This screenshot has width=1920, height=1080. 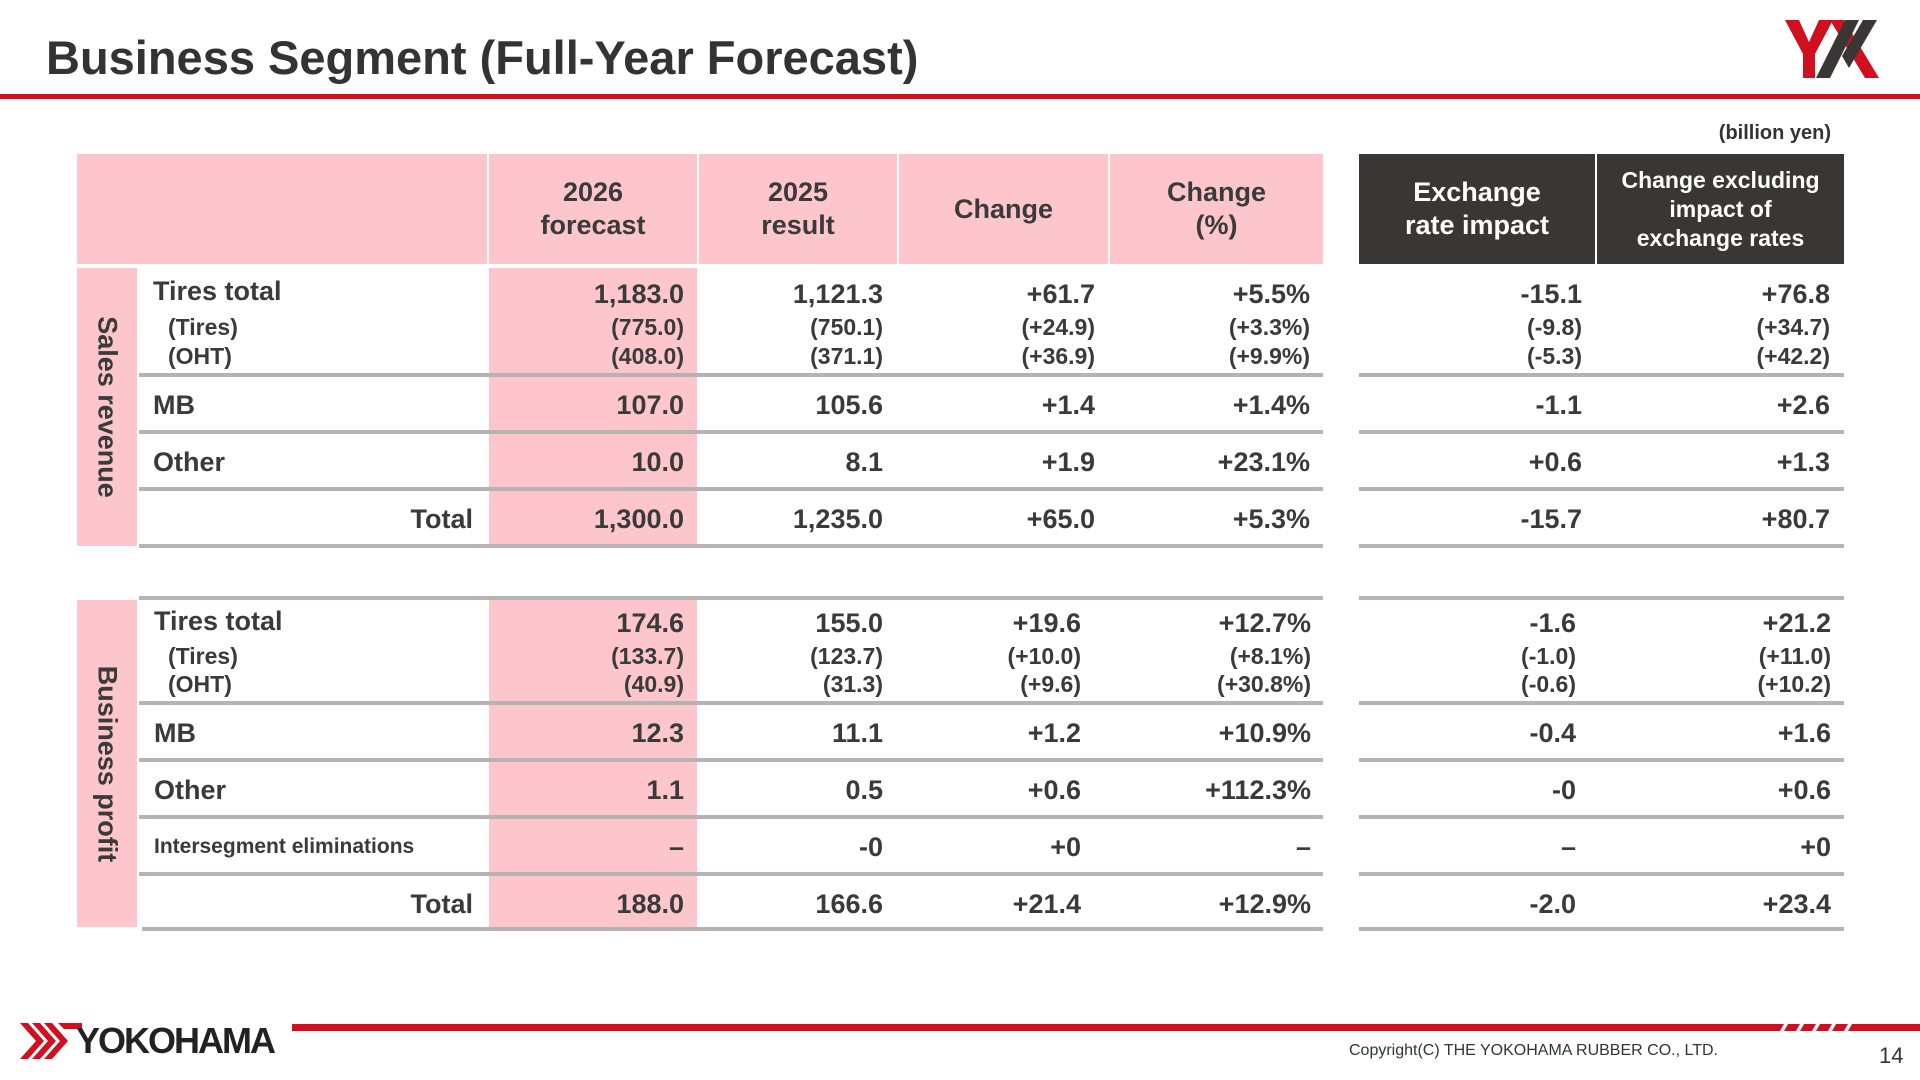 What do you see at coordinates (1554, 356) in the screenshot?
I see `cell-fx-impact-sub: (-5.3)` at bounding box center [1554, 356].